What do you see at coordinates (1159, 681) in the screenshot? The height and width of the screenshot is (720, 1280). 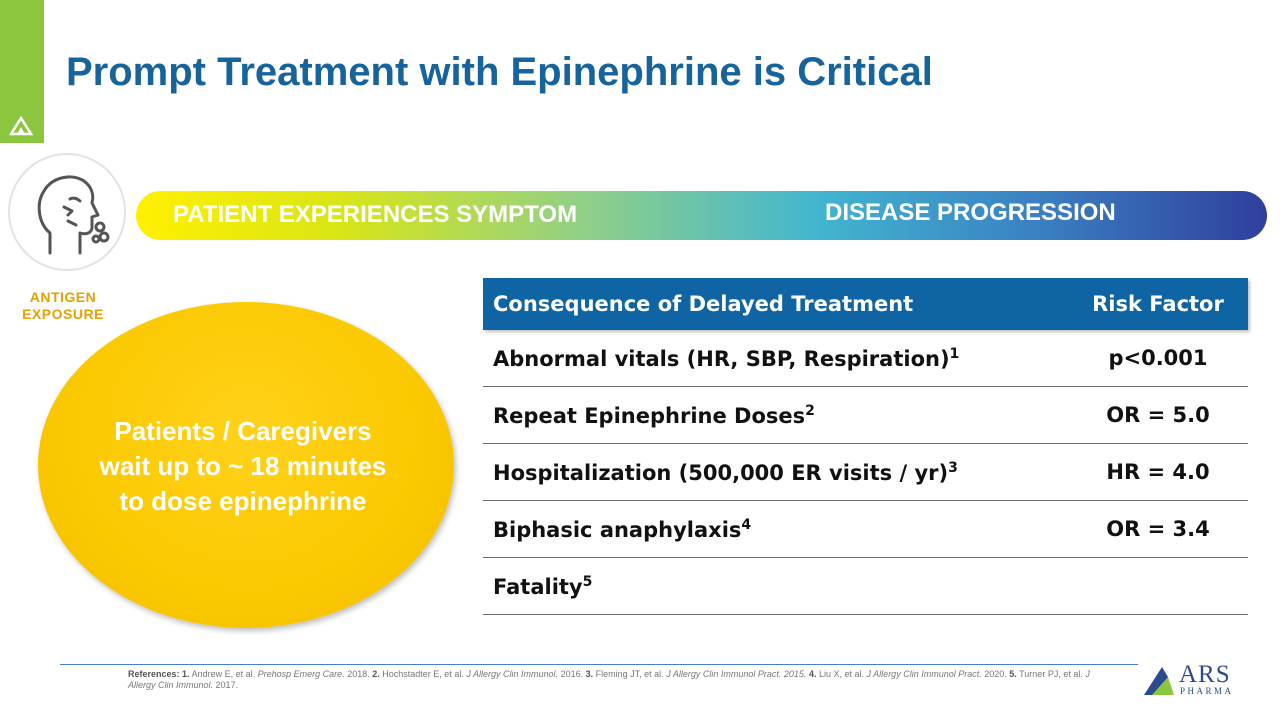 I see `ars-logo-icon` at bounding box center [1159, 681].